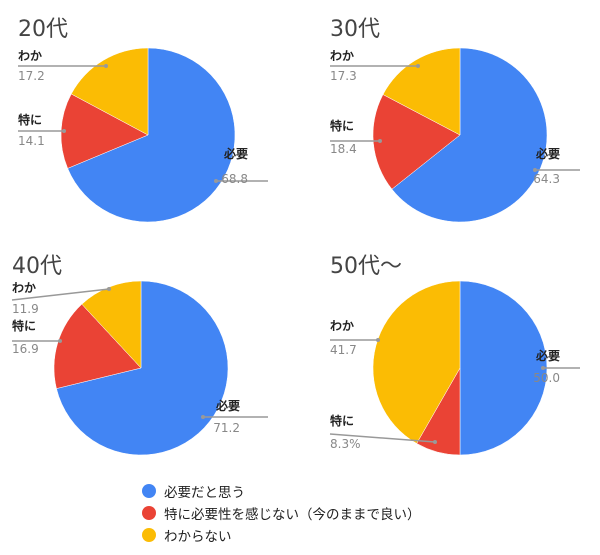  Describe the element at coordinates (25, 349) in the screenshot. I see `slice-value-40s-not-need: 16.9` at that location.